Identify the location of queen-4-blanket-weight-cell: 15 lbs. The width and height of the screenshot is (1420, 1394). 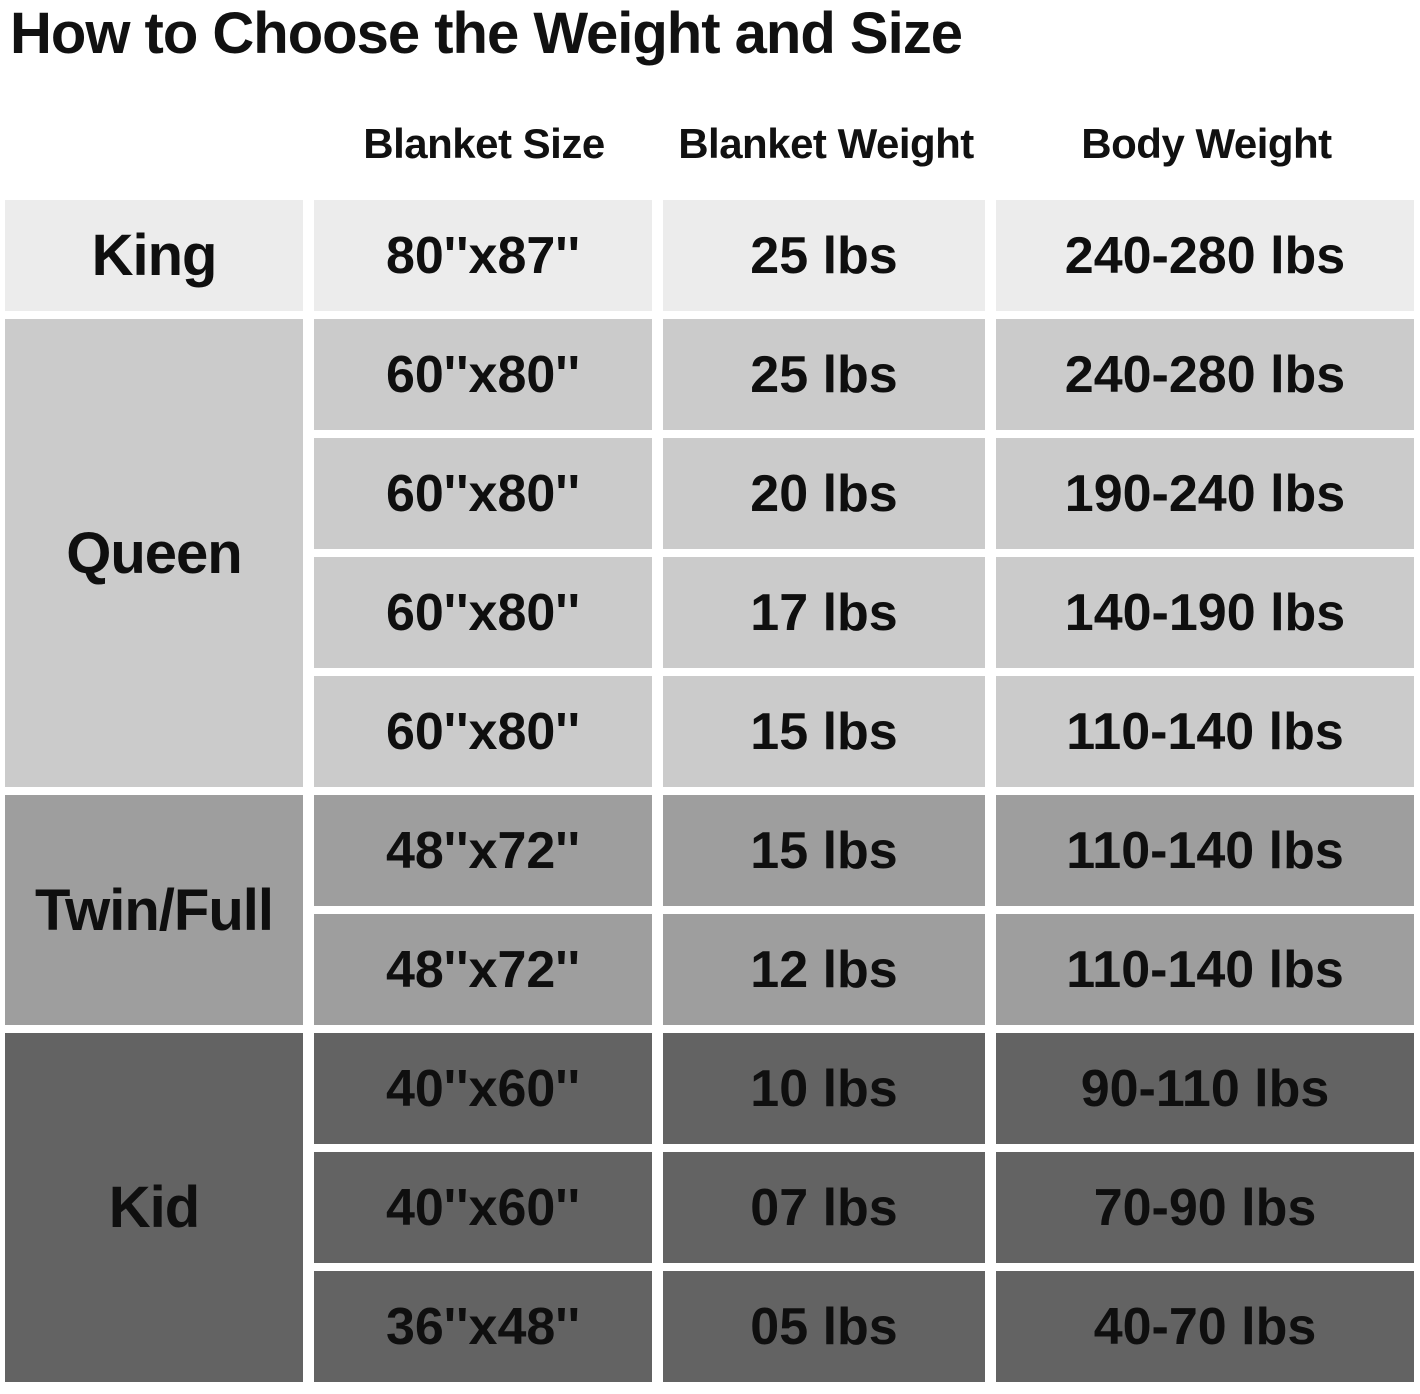
(824, 731).